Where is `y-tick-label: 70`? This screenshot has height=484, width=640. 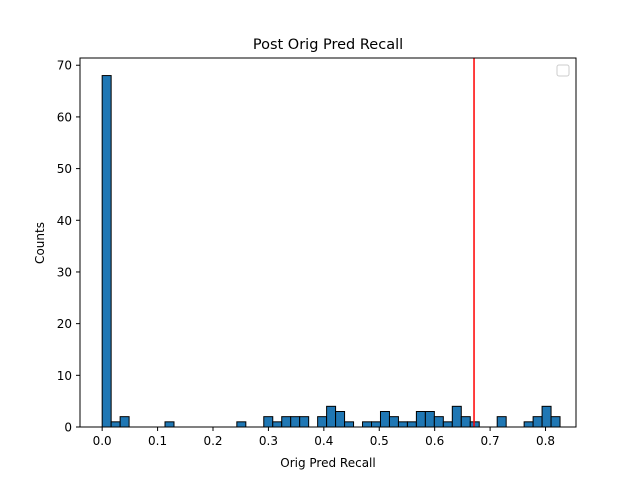
y-tick-label: 70 is located at coordinates (64, 66).